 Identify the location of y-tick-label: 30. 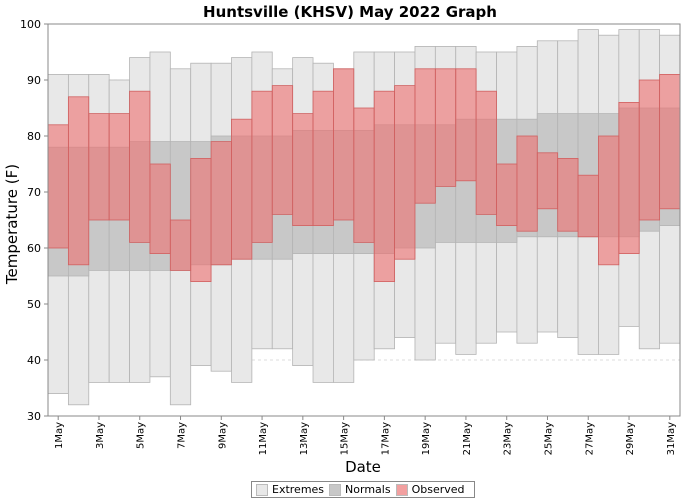
(34, 416).